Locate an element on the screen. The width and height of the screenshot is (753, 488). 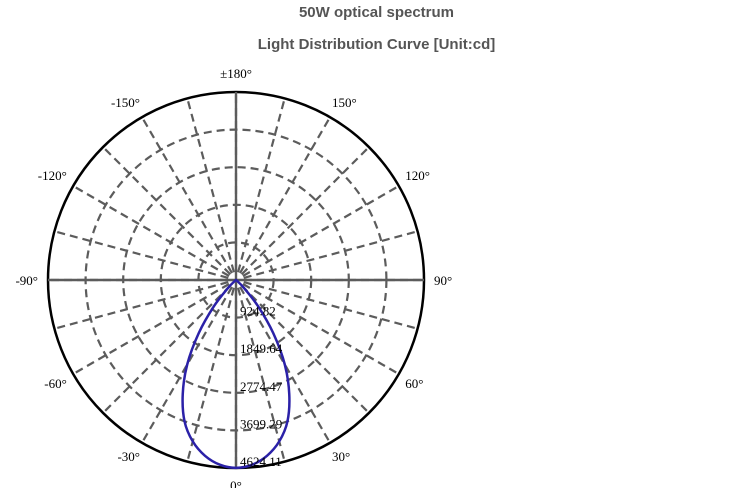
angle-label: 90° is located at coordinates (443, 280).